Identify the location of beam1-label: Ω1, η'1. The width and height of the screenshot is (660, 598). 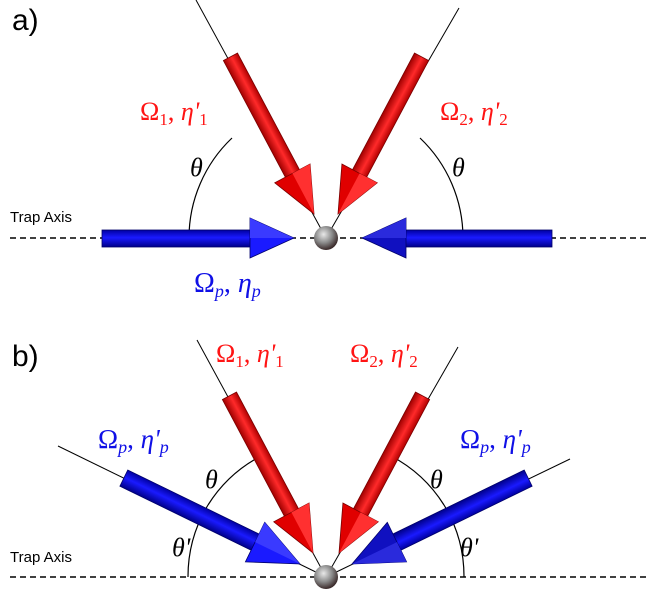
(174, 113).